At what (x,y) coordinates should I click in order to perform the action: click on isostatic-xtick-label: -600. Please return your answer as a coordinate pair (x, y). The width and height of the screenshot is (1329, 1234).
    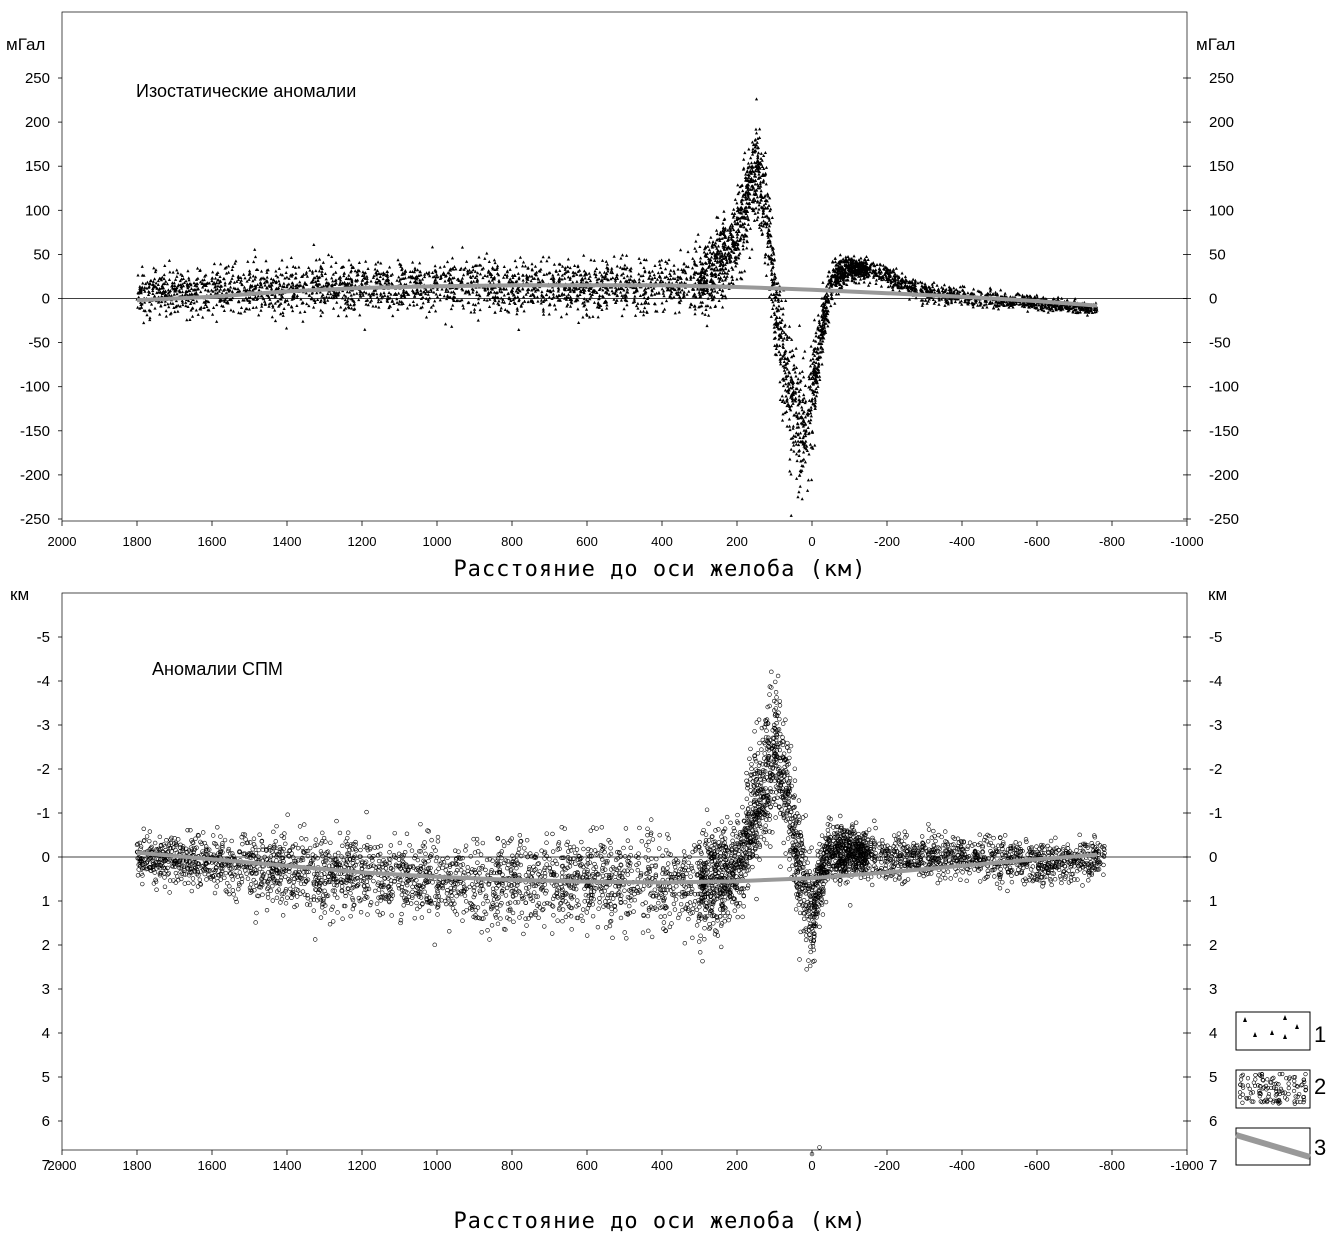
    Looking at the image, I should click on (1037, 541).